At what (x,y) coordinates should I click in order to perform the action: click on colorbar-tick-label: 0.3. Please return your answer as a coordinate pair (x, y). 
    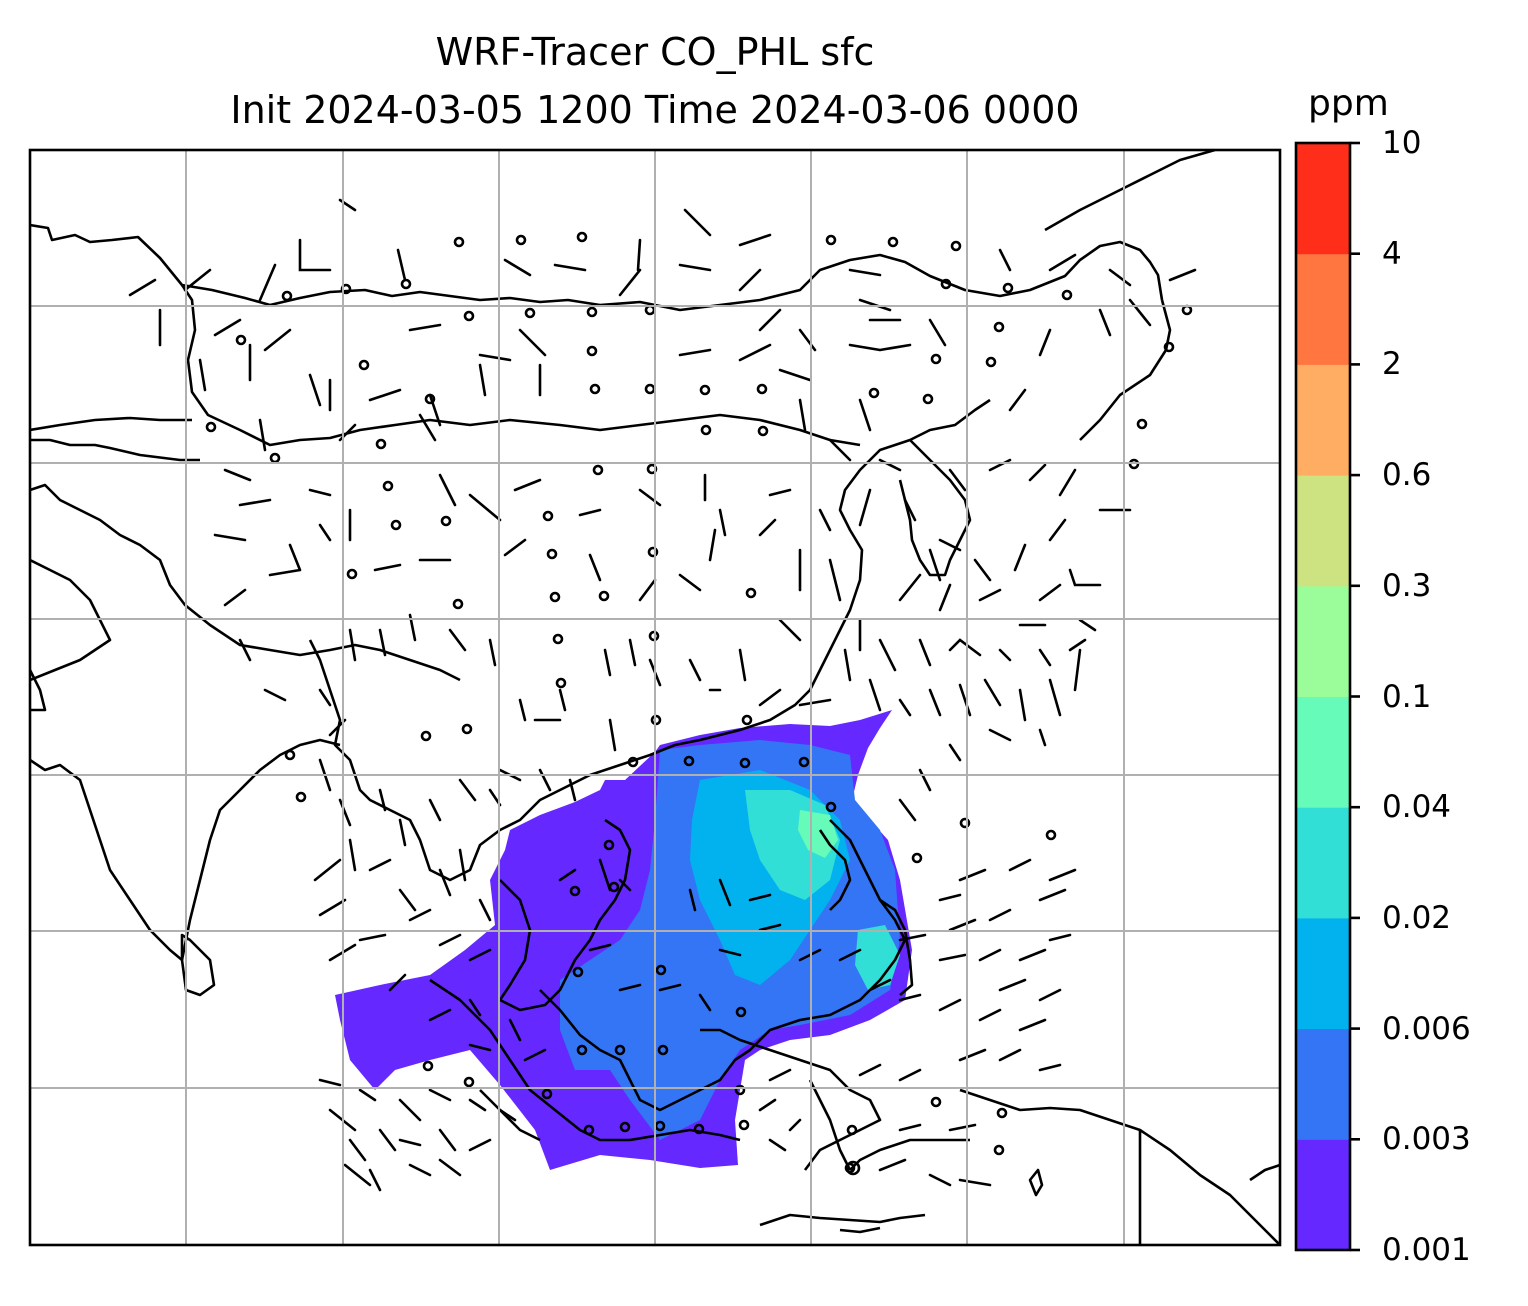
    Looking at the image, I should click on (1407, 585).